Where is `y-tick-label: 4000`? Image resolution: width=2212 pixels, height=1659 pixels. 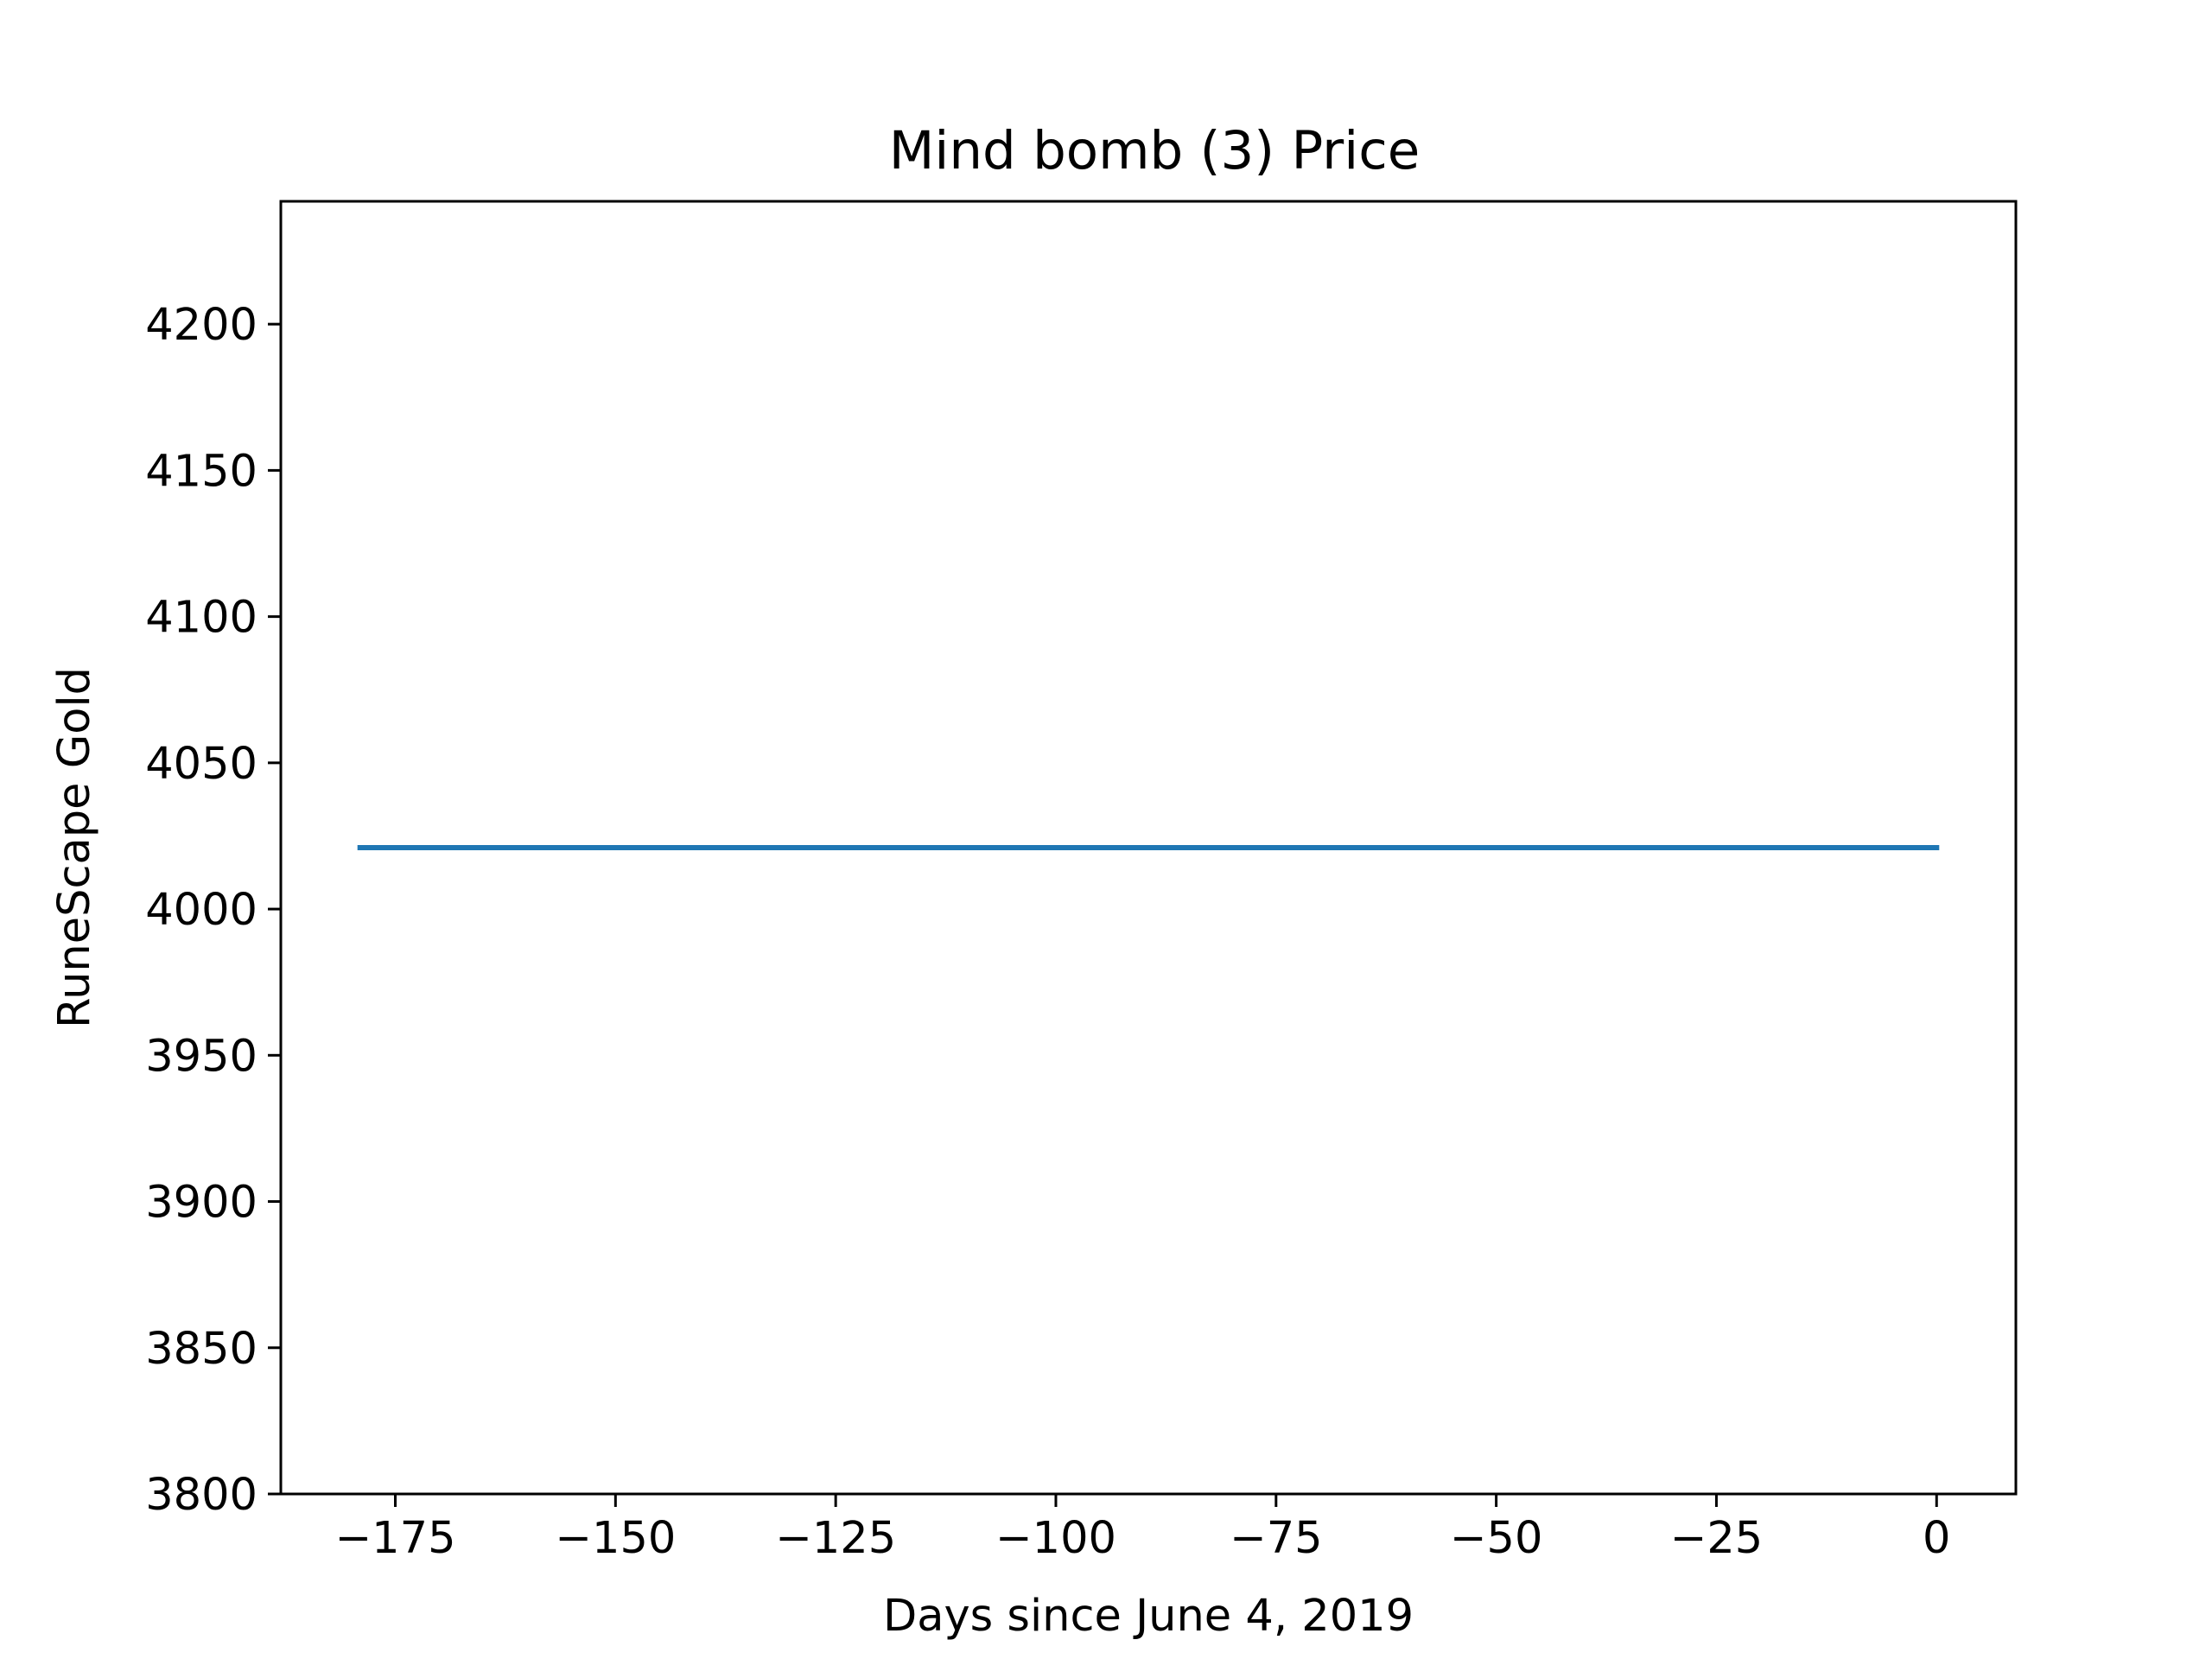
y-tick-label: 4000 is located at coordinates (201, 910).